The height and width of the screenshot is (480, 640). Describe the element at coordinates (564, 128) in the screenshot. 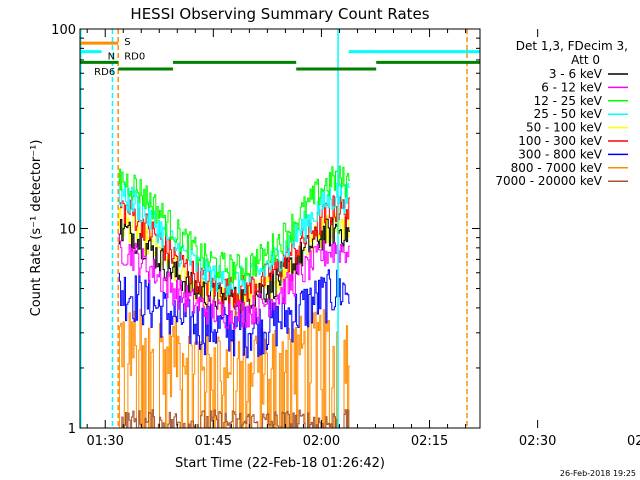

I see `legend-entry-4: 50 - 100 keV` at that location.